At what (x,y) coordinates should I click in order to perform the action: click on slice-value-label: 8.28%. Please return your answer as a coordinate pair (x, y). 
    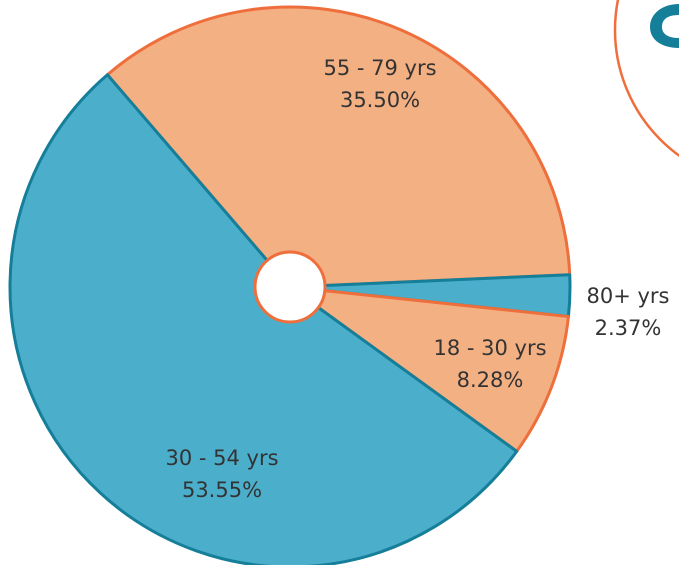
    Looking at the image, I should click on (490, 380).